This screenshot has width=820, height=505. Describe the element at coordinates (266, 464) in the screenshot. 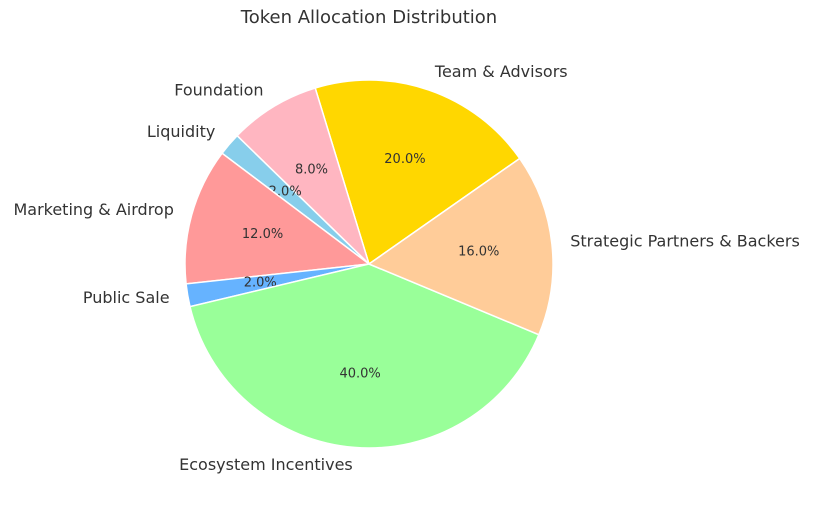

I see `slice-label: Ecosystem Incentives` at that location.